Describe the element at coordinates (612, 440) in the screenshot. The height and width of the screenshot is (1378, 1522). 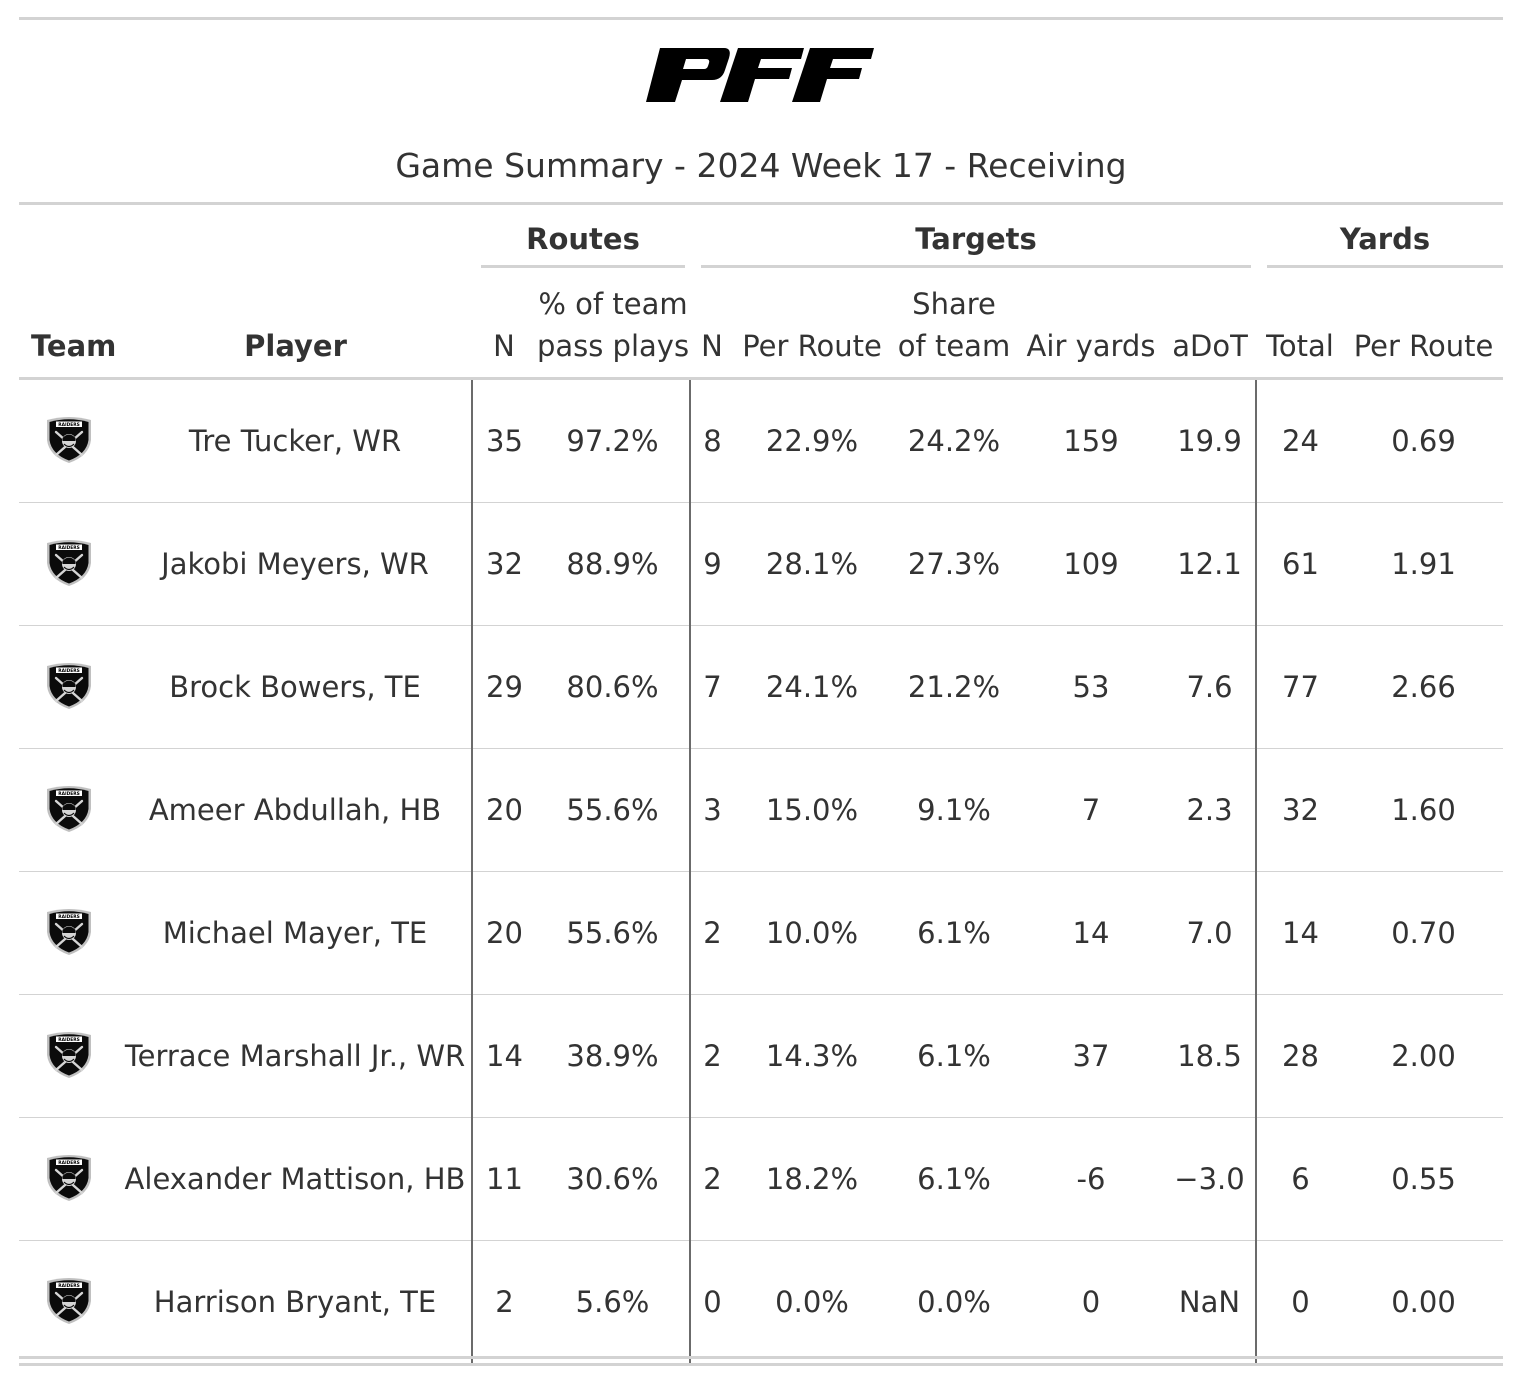
I see `routes-pct-cell: 97.2%` at that location.